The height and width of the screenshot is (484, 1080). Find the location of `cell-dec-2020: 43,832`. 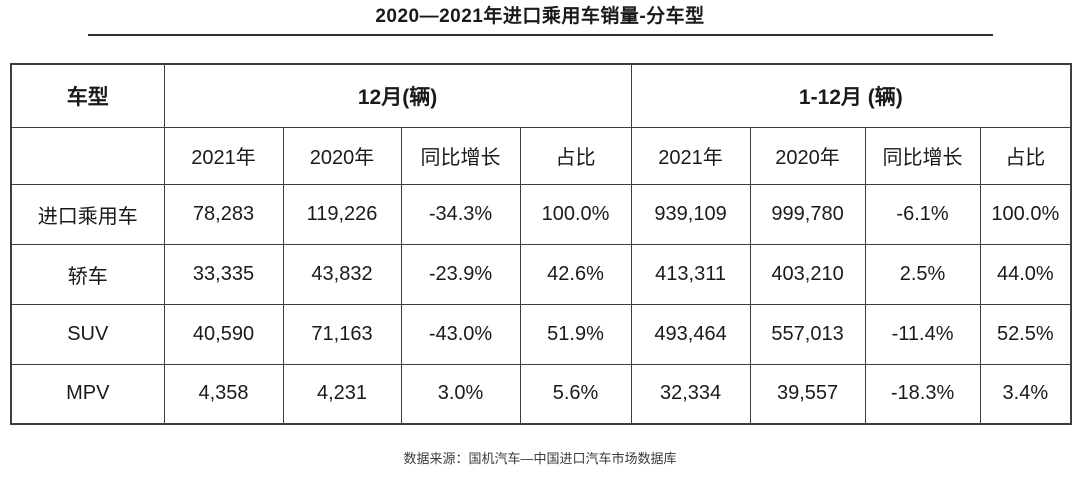

cell-dec-2020: 43,832 is located at coordinates (342, 274).